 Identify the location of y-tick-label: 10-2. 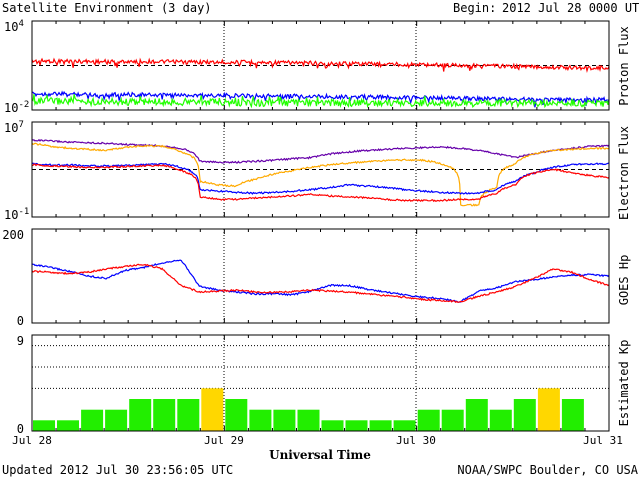
(16, 107).